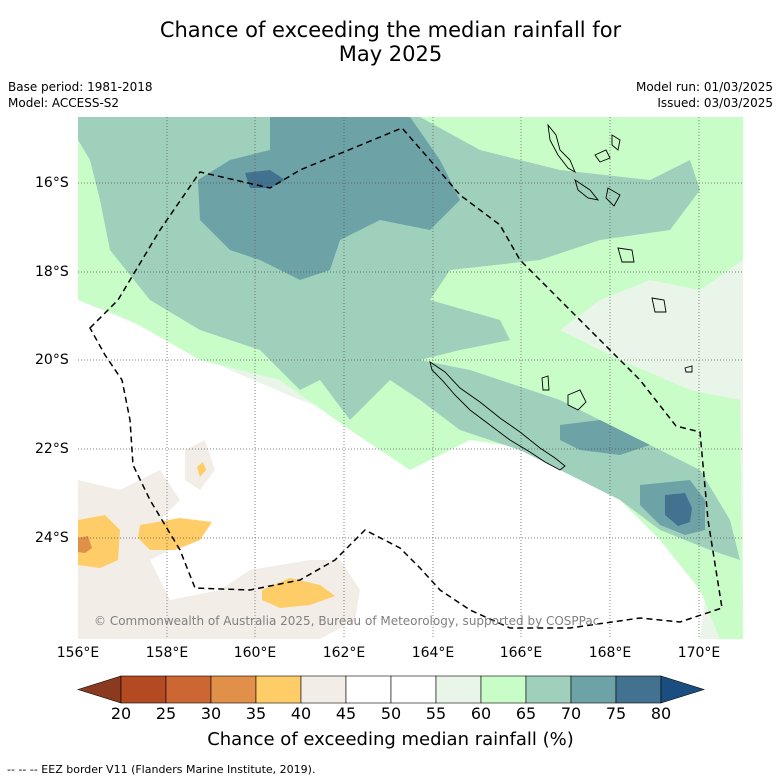  I want to click on meta-right: Model run: 01/03/2025 Issued: 03/03/2025, so click(704, 95).